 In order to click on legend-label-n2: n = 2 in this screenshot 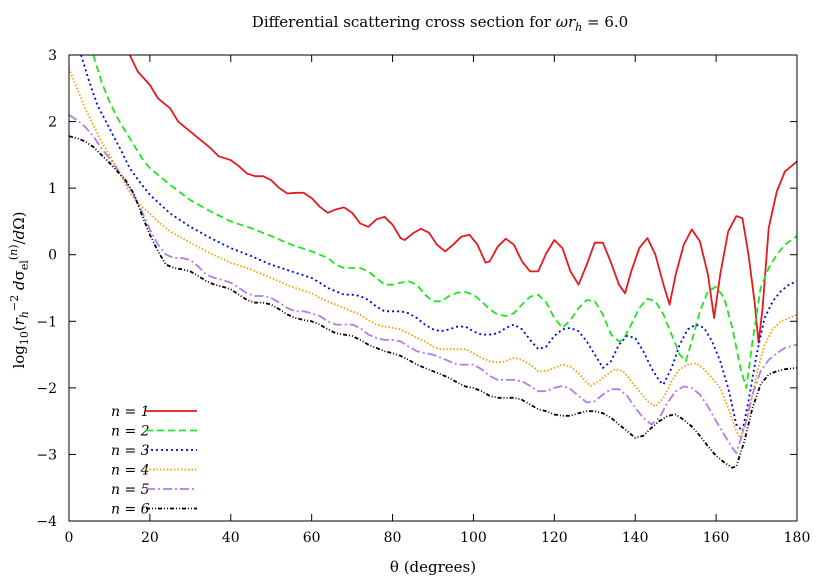, I will do `click(130, 432)`.